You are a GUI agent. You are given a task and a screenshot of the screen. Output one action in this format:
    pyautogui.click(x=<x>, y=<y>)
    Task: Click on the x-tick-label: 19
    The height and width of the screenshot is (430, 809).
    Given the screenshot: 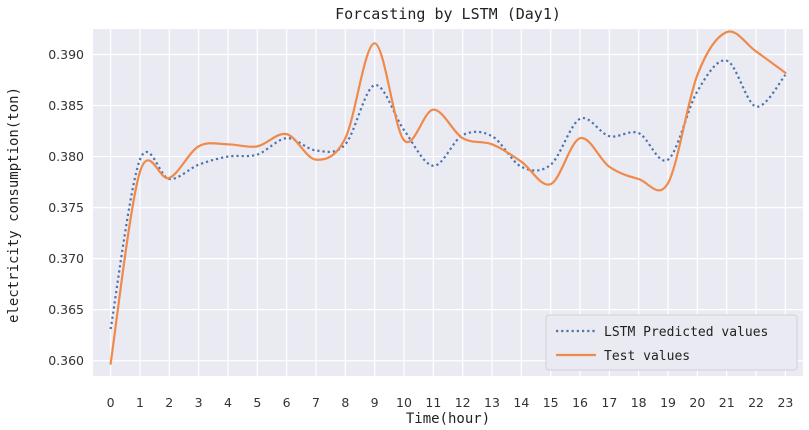 What is the action you would take?
    pyautogui.click(x=668, y=402)
    